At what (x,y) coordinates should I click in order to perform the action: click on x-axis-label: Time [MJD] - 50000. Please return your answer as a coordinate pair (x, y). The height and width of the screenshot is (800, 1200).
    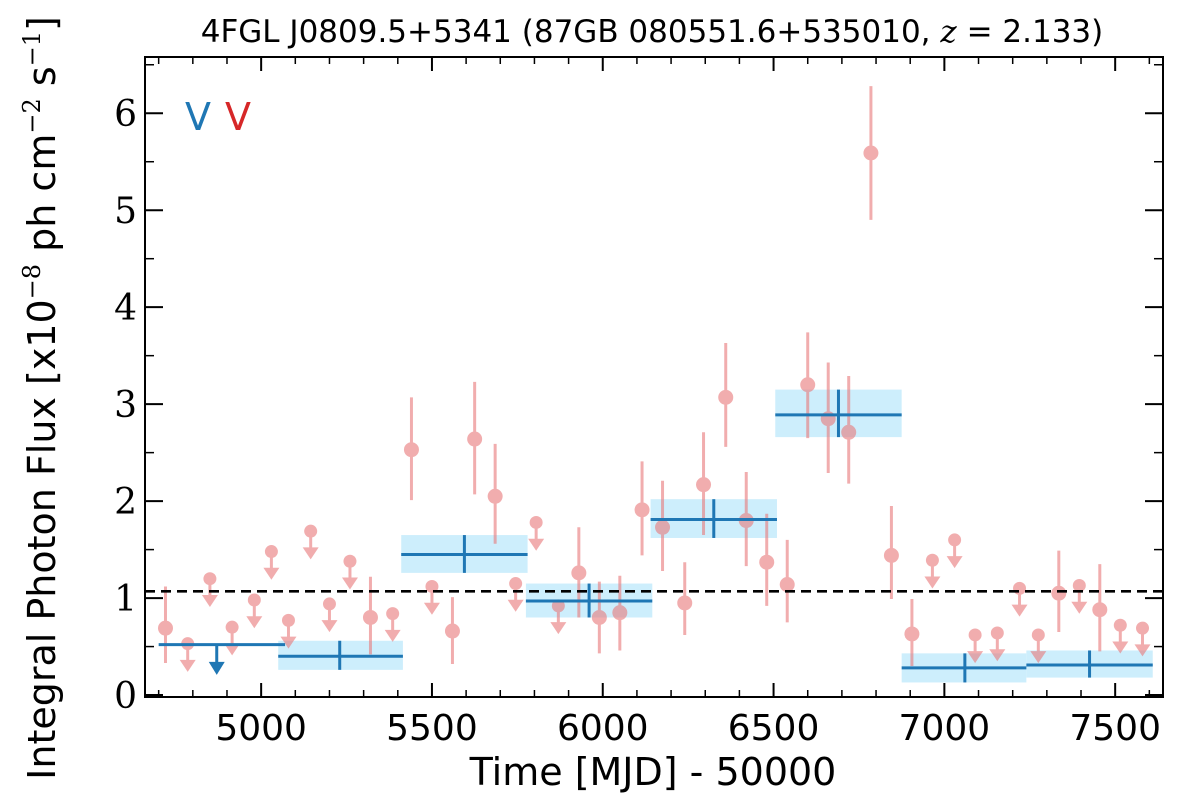
    Looking at the image, I should click on (653, 772).